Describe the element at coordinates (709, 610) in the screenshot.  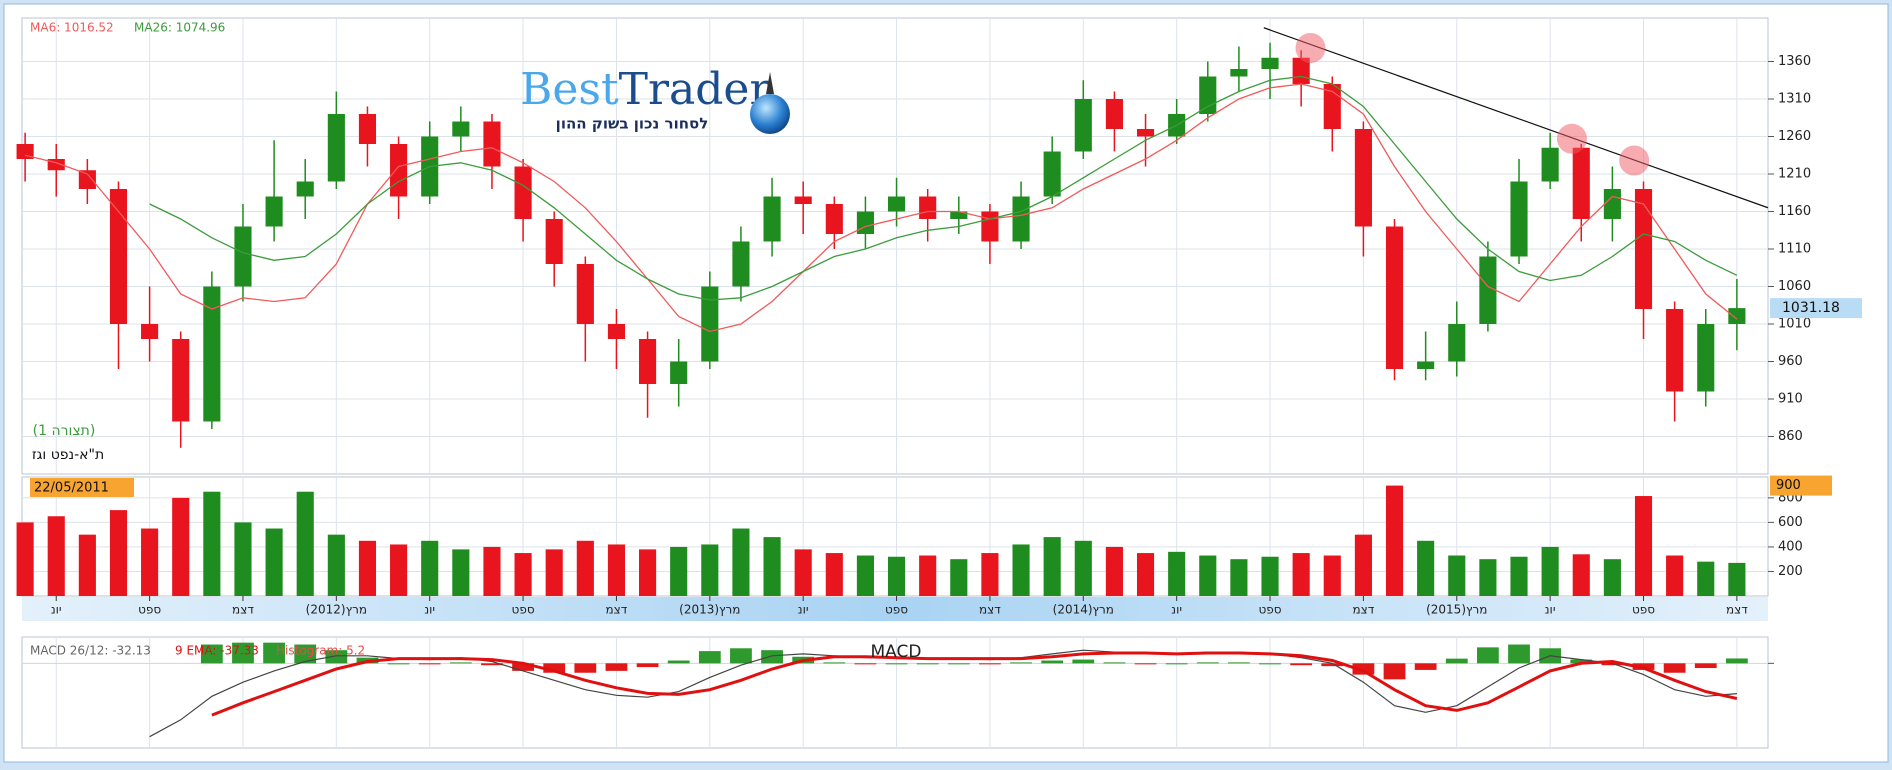
I see `x-tick-label: מרץ(2013)` at that location.